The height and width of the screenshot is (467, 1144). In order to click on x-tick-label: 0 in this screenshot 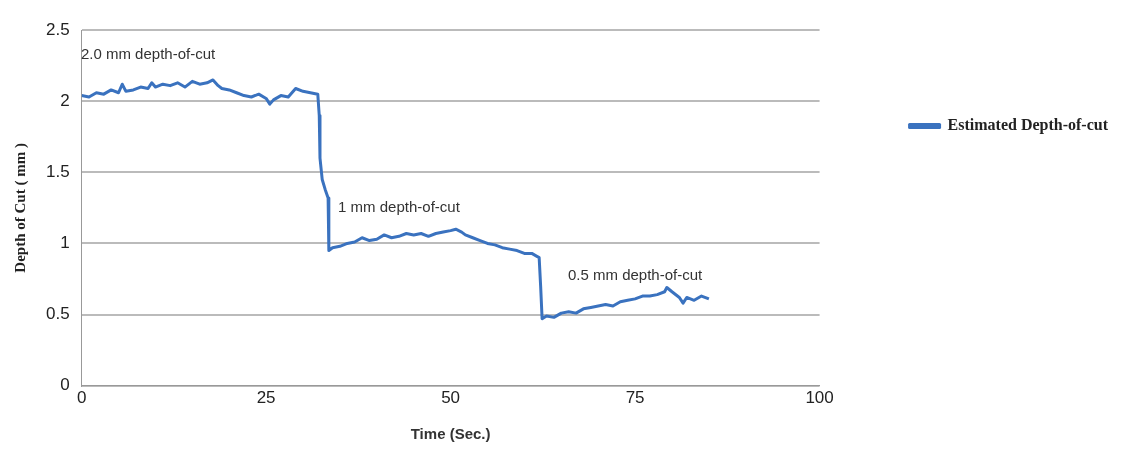, I will do `click(81, 398)`.